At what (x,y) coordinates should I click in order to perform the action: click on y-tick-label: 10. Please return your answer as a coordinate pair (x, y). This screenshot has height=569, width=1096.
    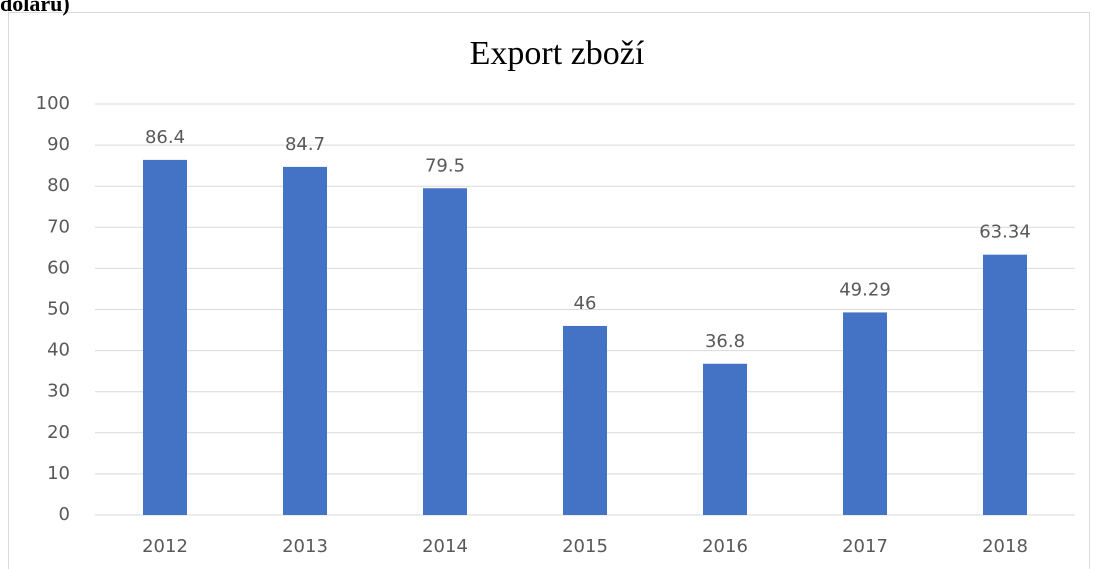
    Looking at the image, I should click on (58, 473).